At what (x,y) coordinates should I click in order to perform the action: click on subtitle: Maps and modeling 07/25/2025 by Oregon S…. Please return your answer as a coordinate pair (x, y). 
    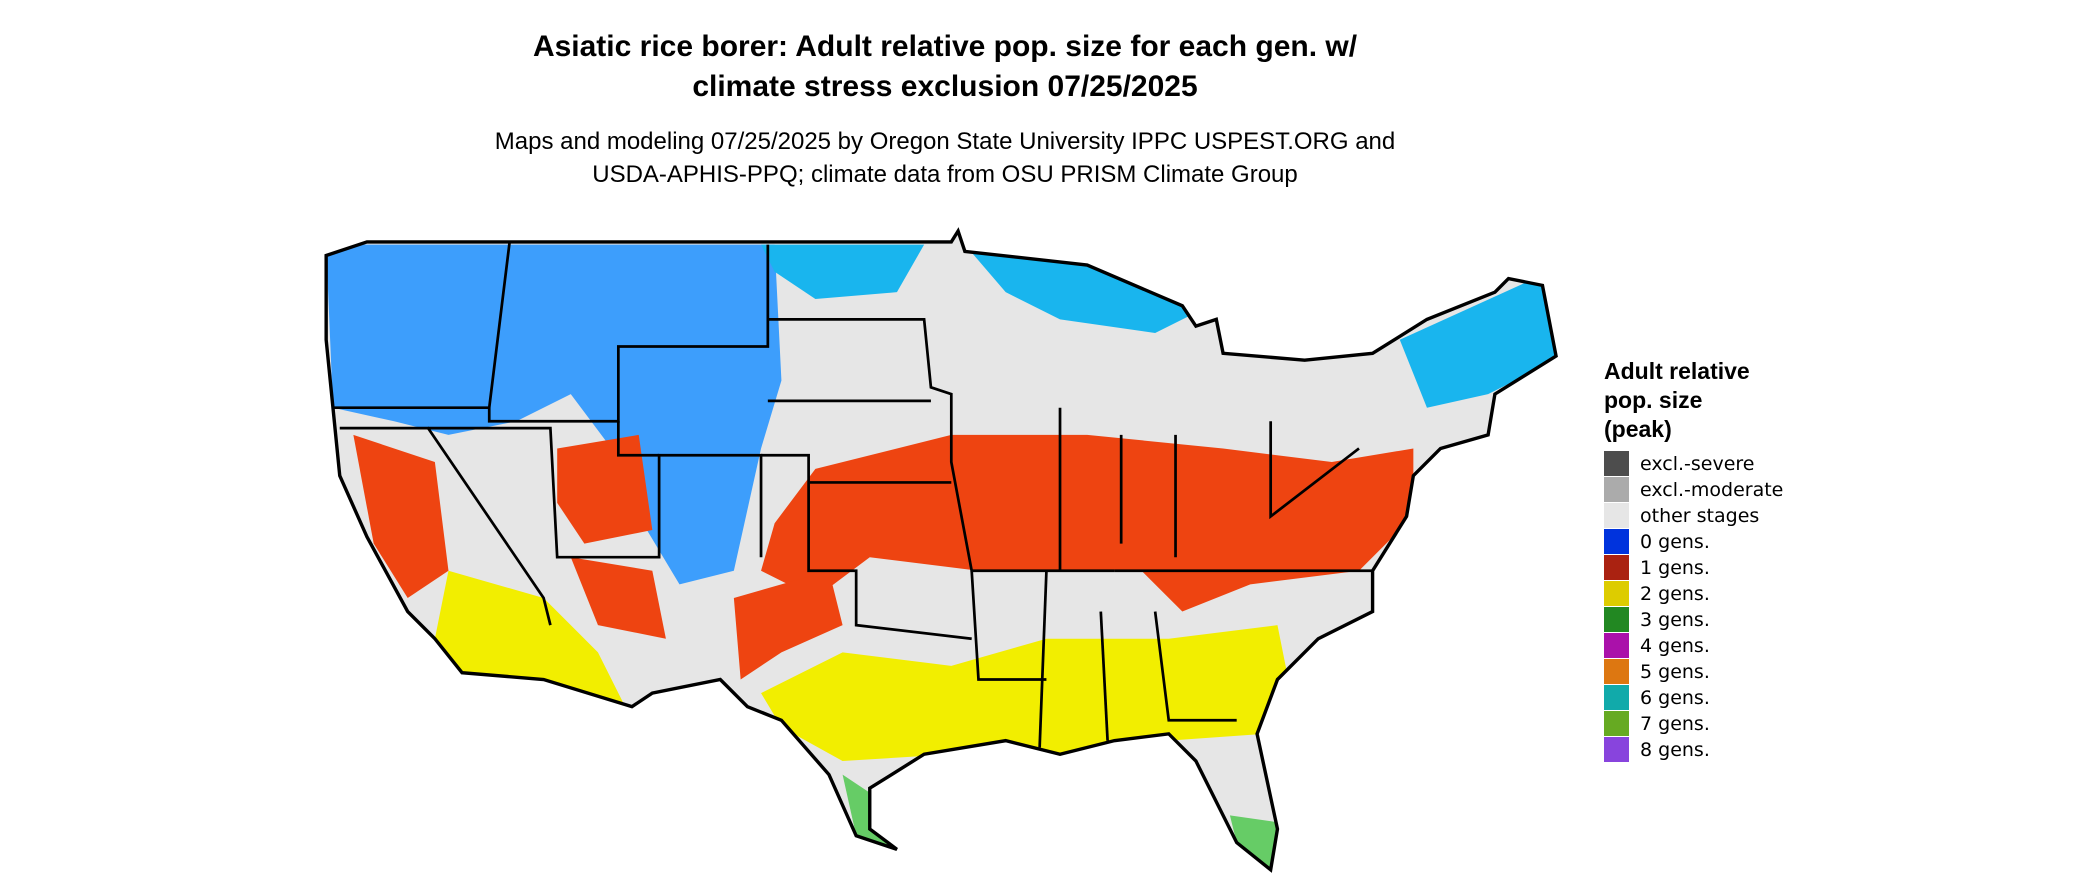
    Looking at the image, I should click on (945, 141).